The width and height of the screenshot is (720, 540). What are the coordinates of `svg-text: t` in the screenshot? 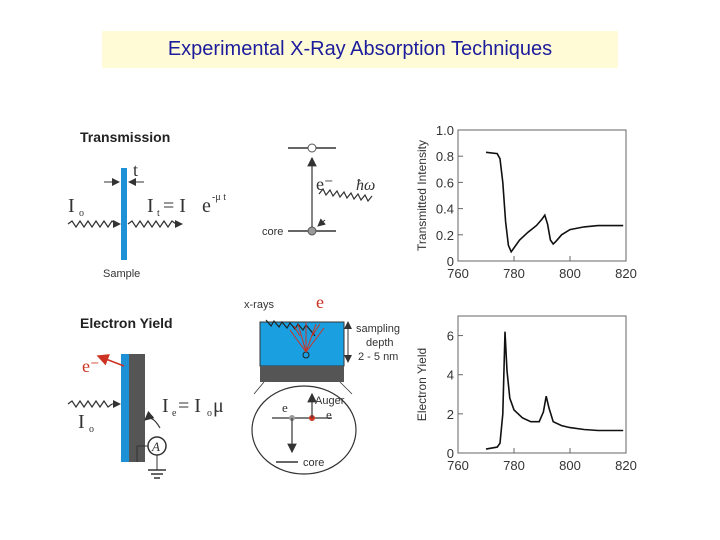 It's located at (158, 213).